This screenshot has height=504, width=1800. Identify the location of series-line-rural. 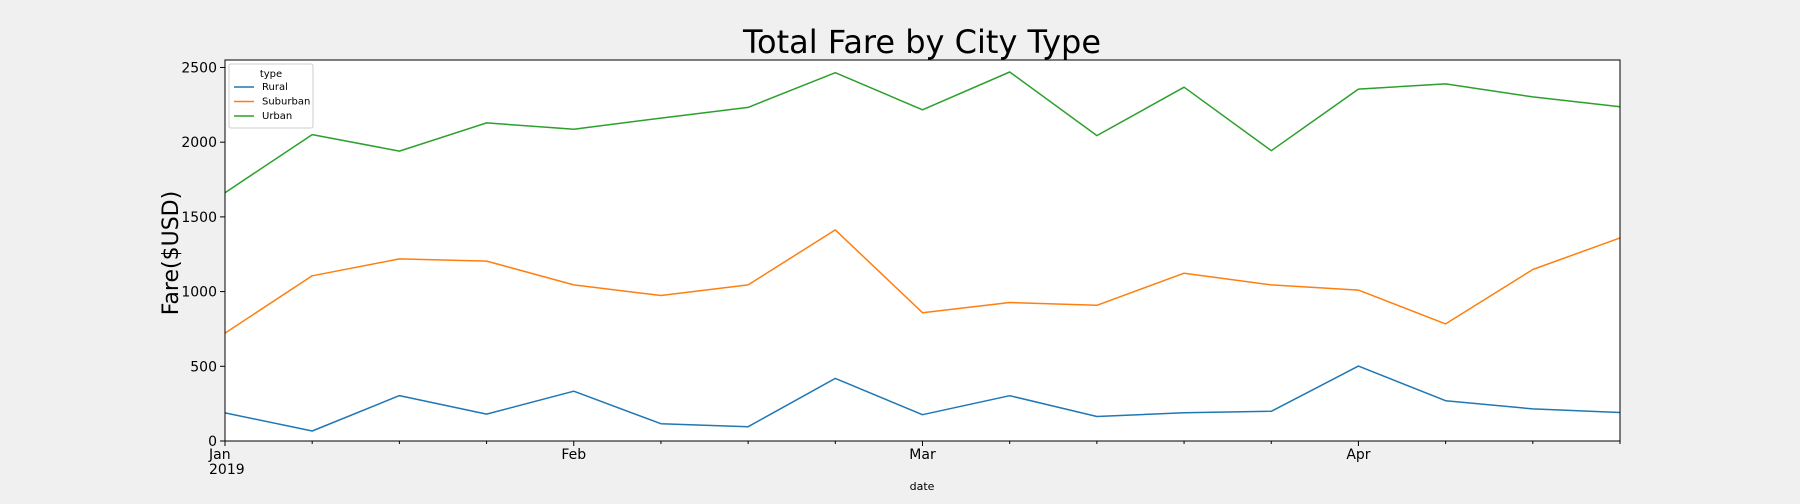
(922, 398).